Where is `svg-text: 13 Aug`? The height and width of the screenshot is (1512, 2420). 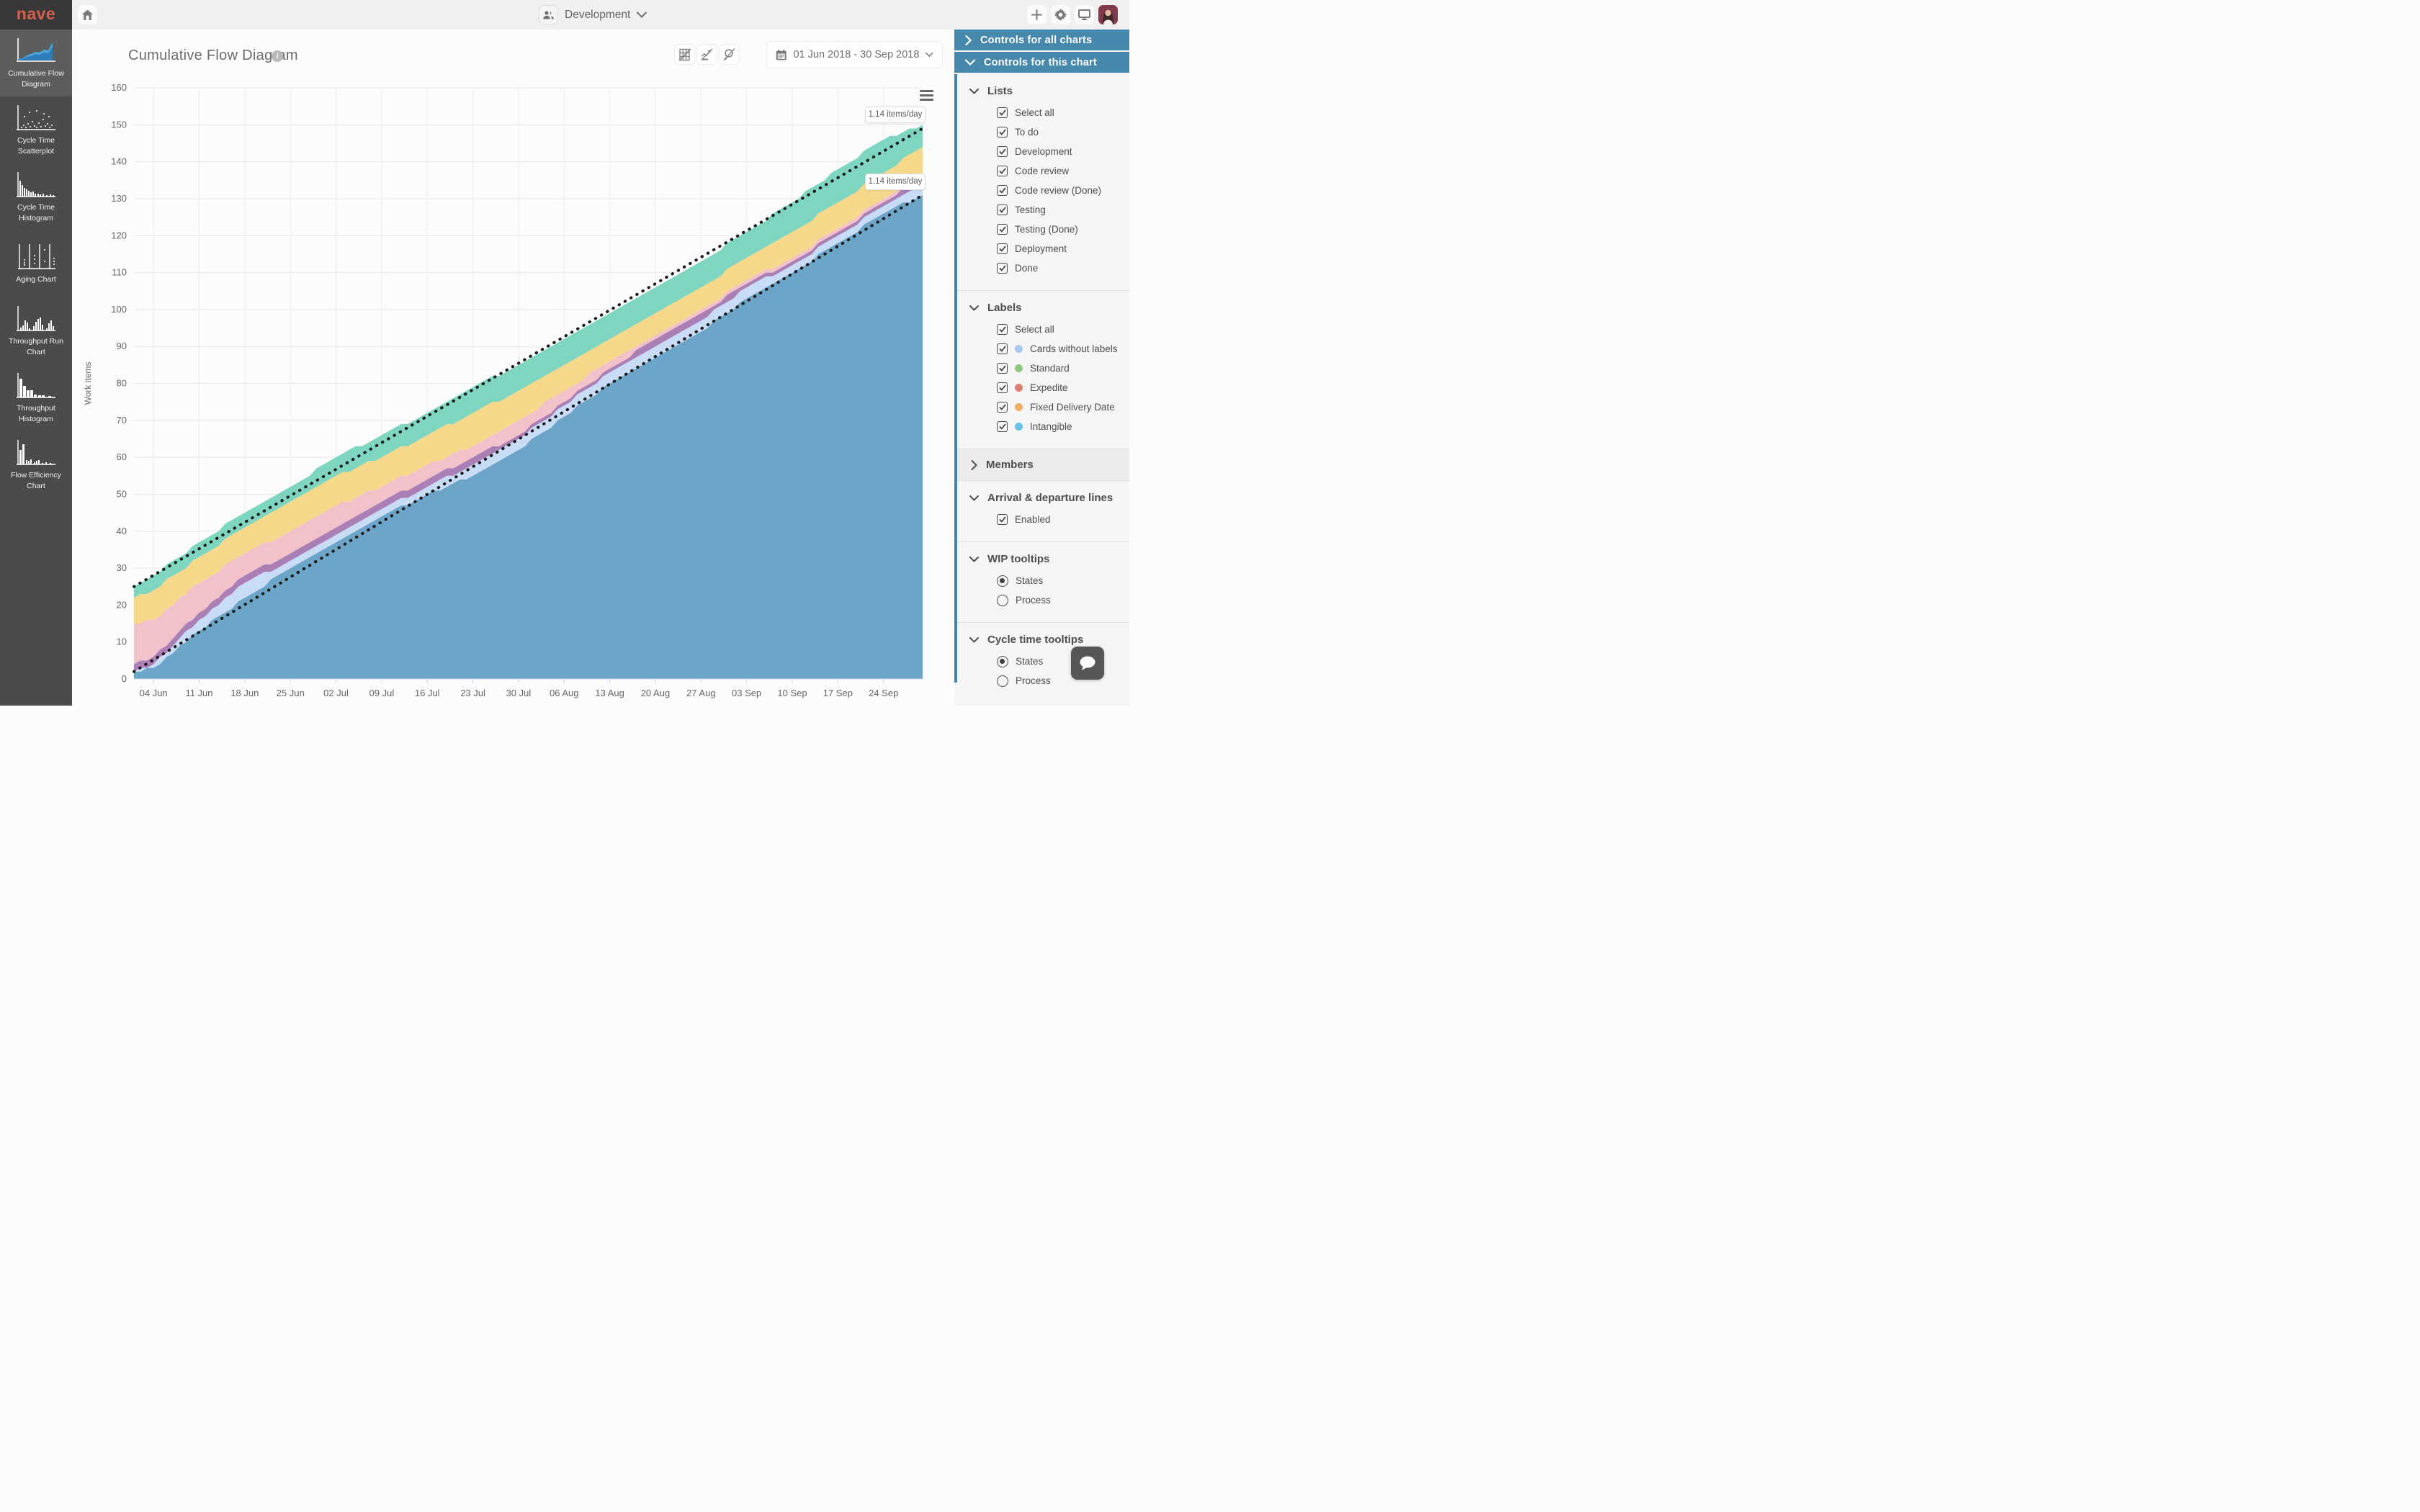 svg-text: 13 Aug is located at coordinates (609, 693).